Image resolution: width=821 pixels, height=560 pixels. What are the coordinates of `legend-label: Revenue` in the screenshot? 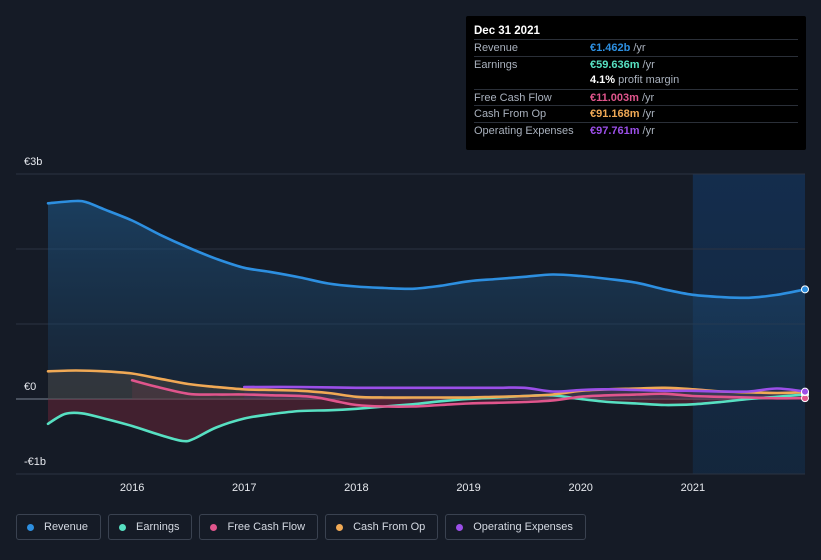 It's located at (66, 527).